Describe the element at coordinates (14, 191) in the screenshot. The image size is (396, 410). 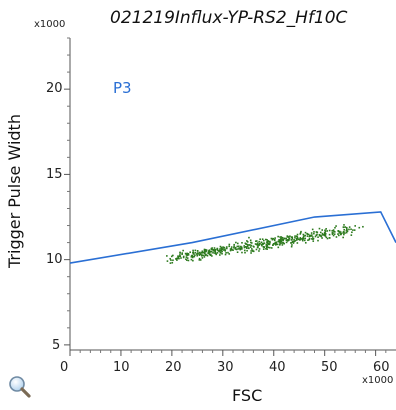
I see `y-axis-label: Trigger Pulse Width` at that location.